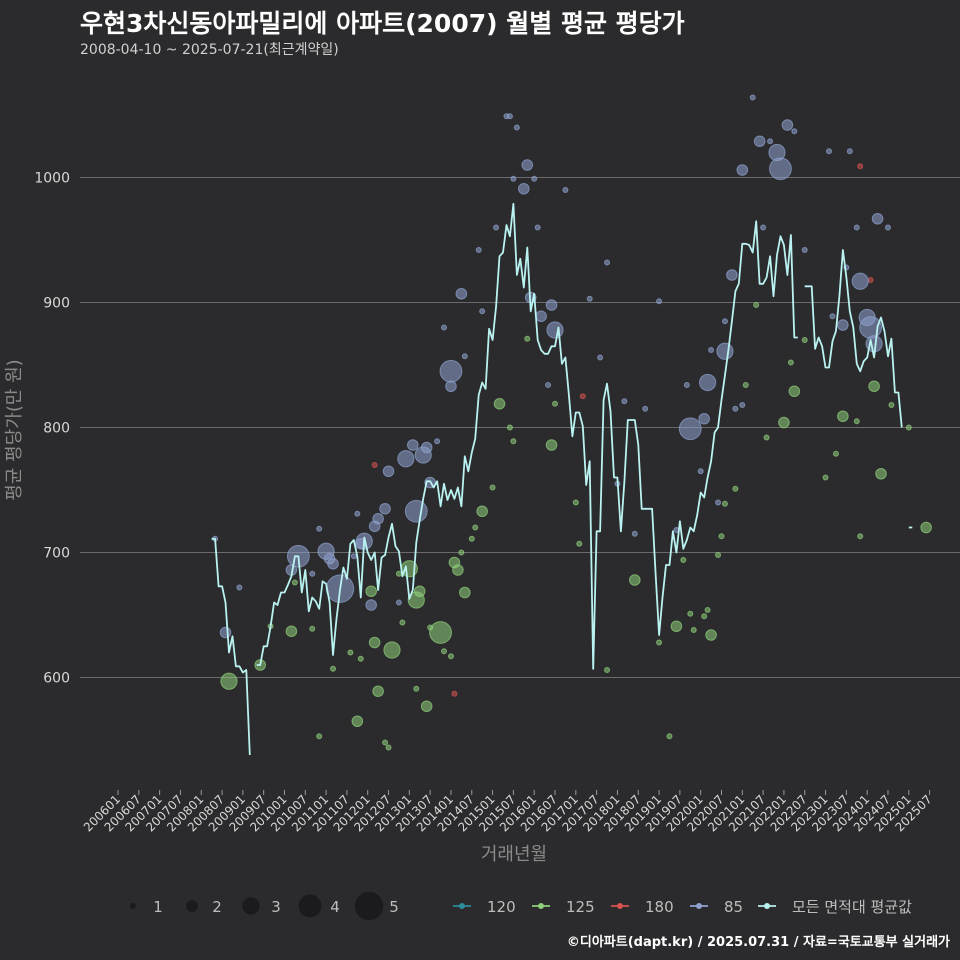  I want to click on y-tick-label: 700, so click(56, 554).